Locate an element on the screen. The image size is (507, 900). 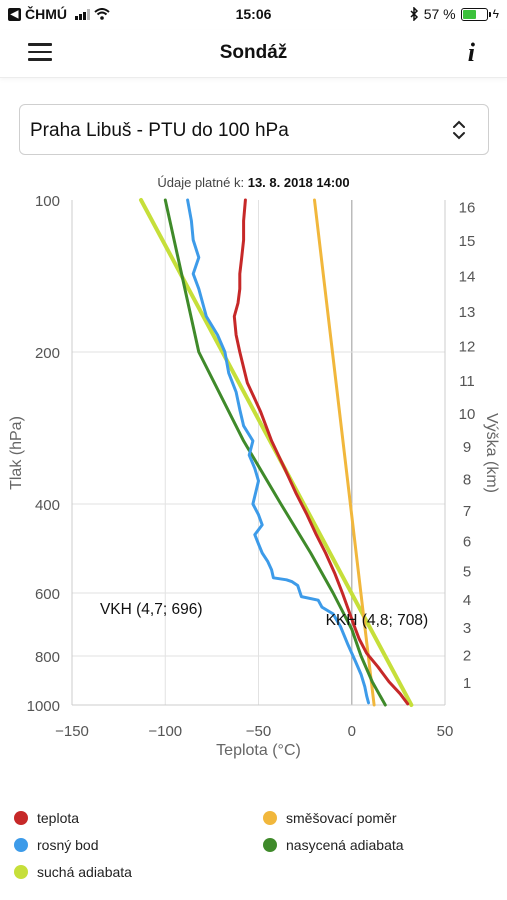
station-select: Praha Libuš - PTU do 100 hPa is located at coordinates (254, 129).